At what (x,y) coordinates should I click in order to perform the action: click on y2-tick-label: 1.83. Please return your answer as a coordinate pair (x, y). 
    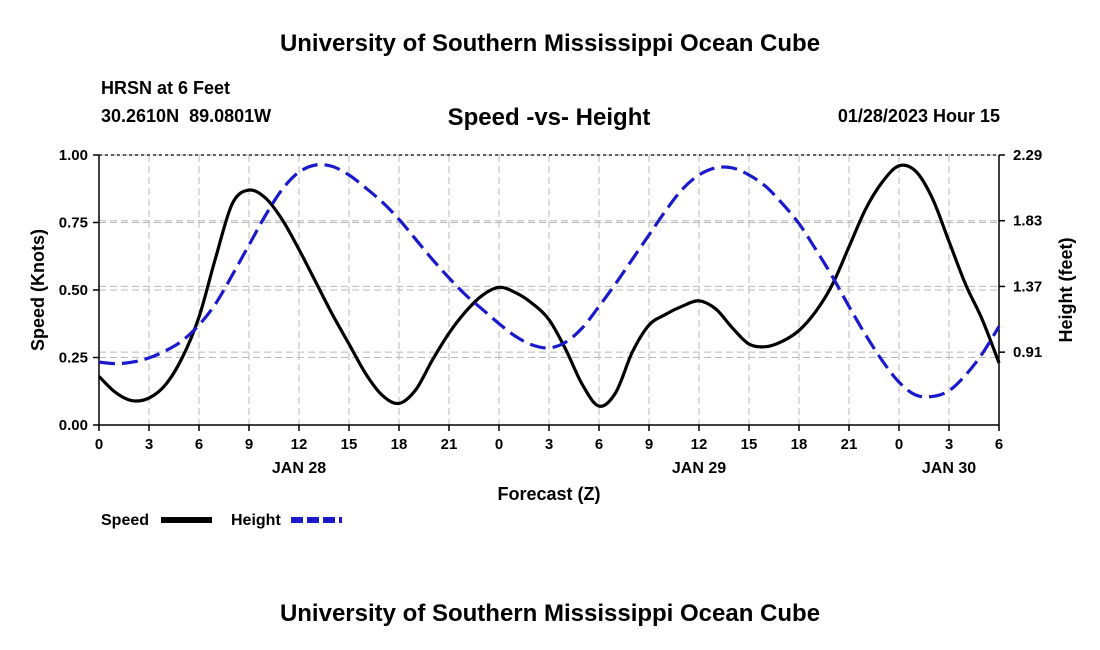
    Looking at the image, I should click on (1027, 221).